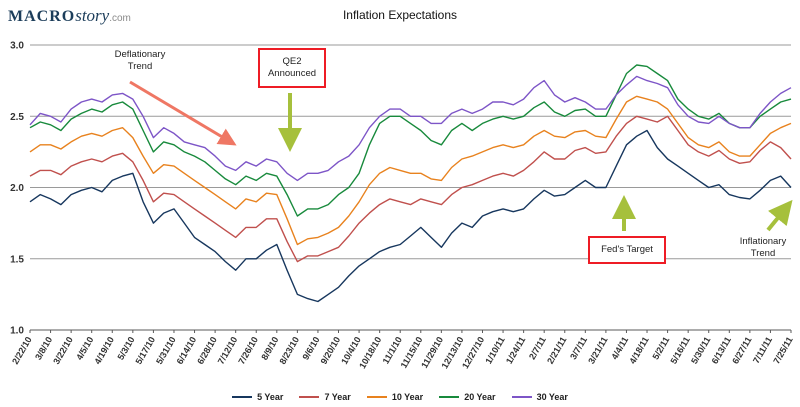  What do you see at coordinates (270, 397) in the screenshot?
I see `legend-label: 5 Year` at bounding box center [270, 397].